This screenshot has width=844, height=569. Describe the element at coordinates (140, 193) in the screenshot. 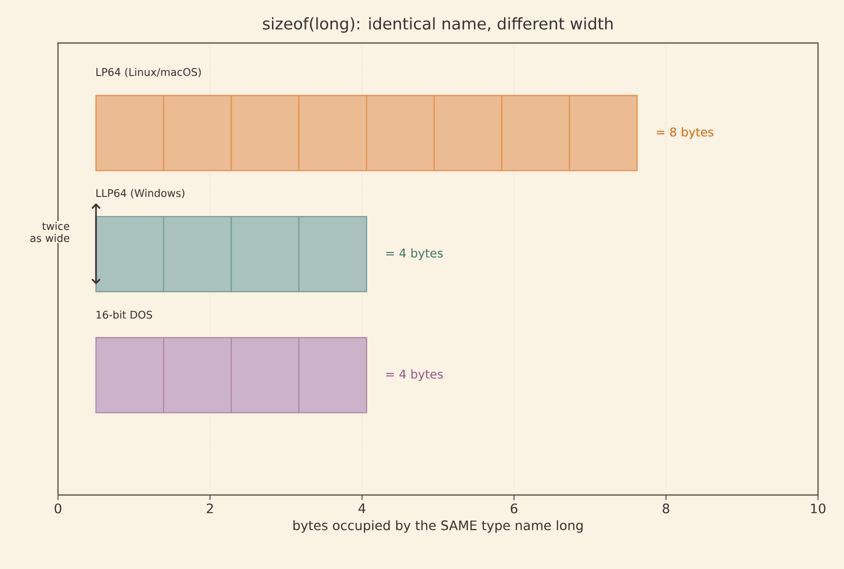

I see `y-tick-label: LLP64 (Windows)` at that location.